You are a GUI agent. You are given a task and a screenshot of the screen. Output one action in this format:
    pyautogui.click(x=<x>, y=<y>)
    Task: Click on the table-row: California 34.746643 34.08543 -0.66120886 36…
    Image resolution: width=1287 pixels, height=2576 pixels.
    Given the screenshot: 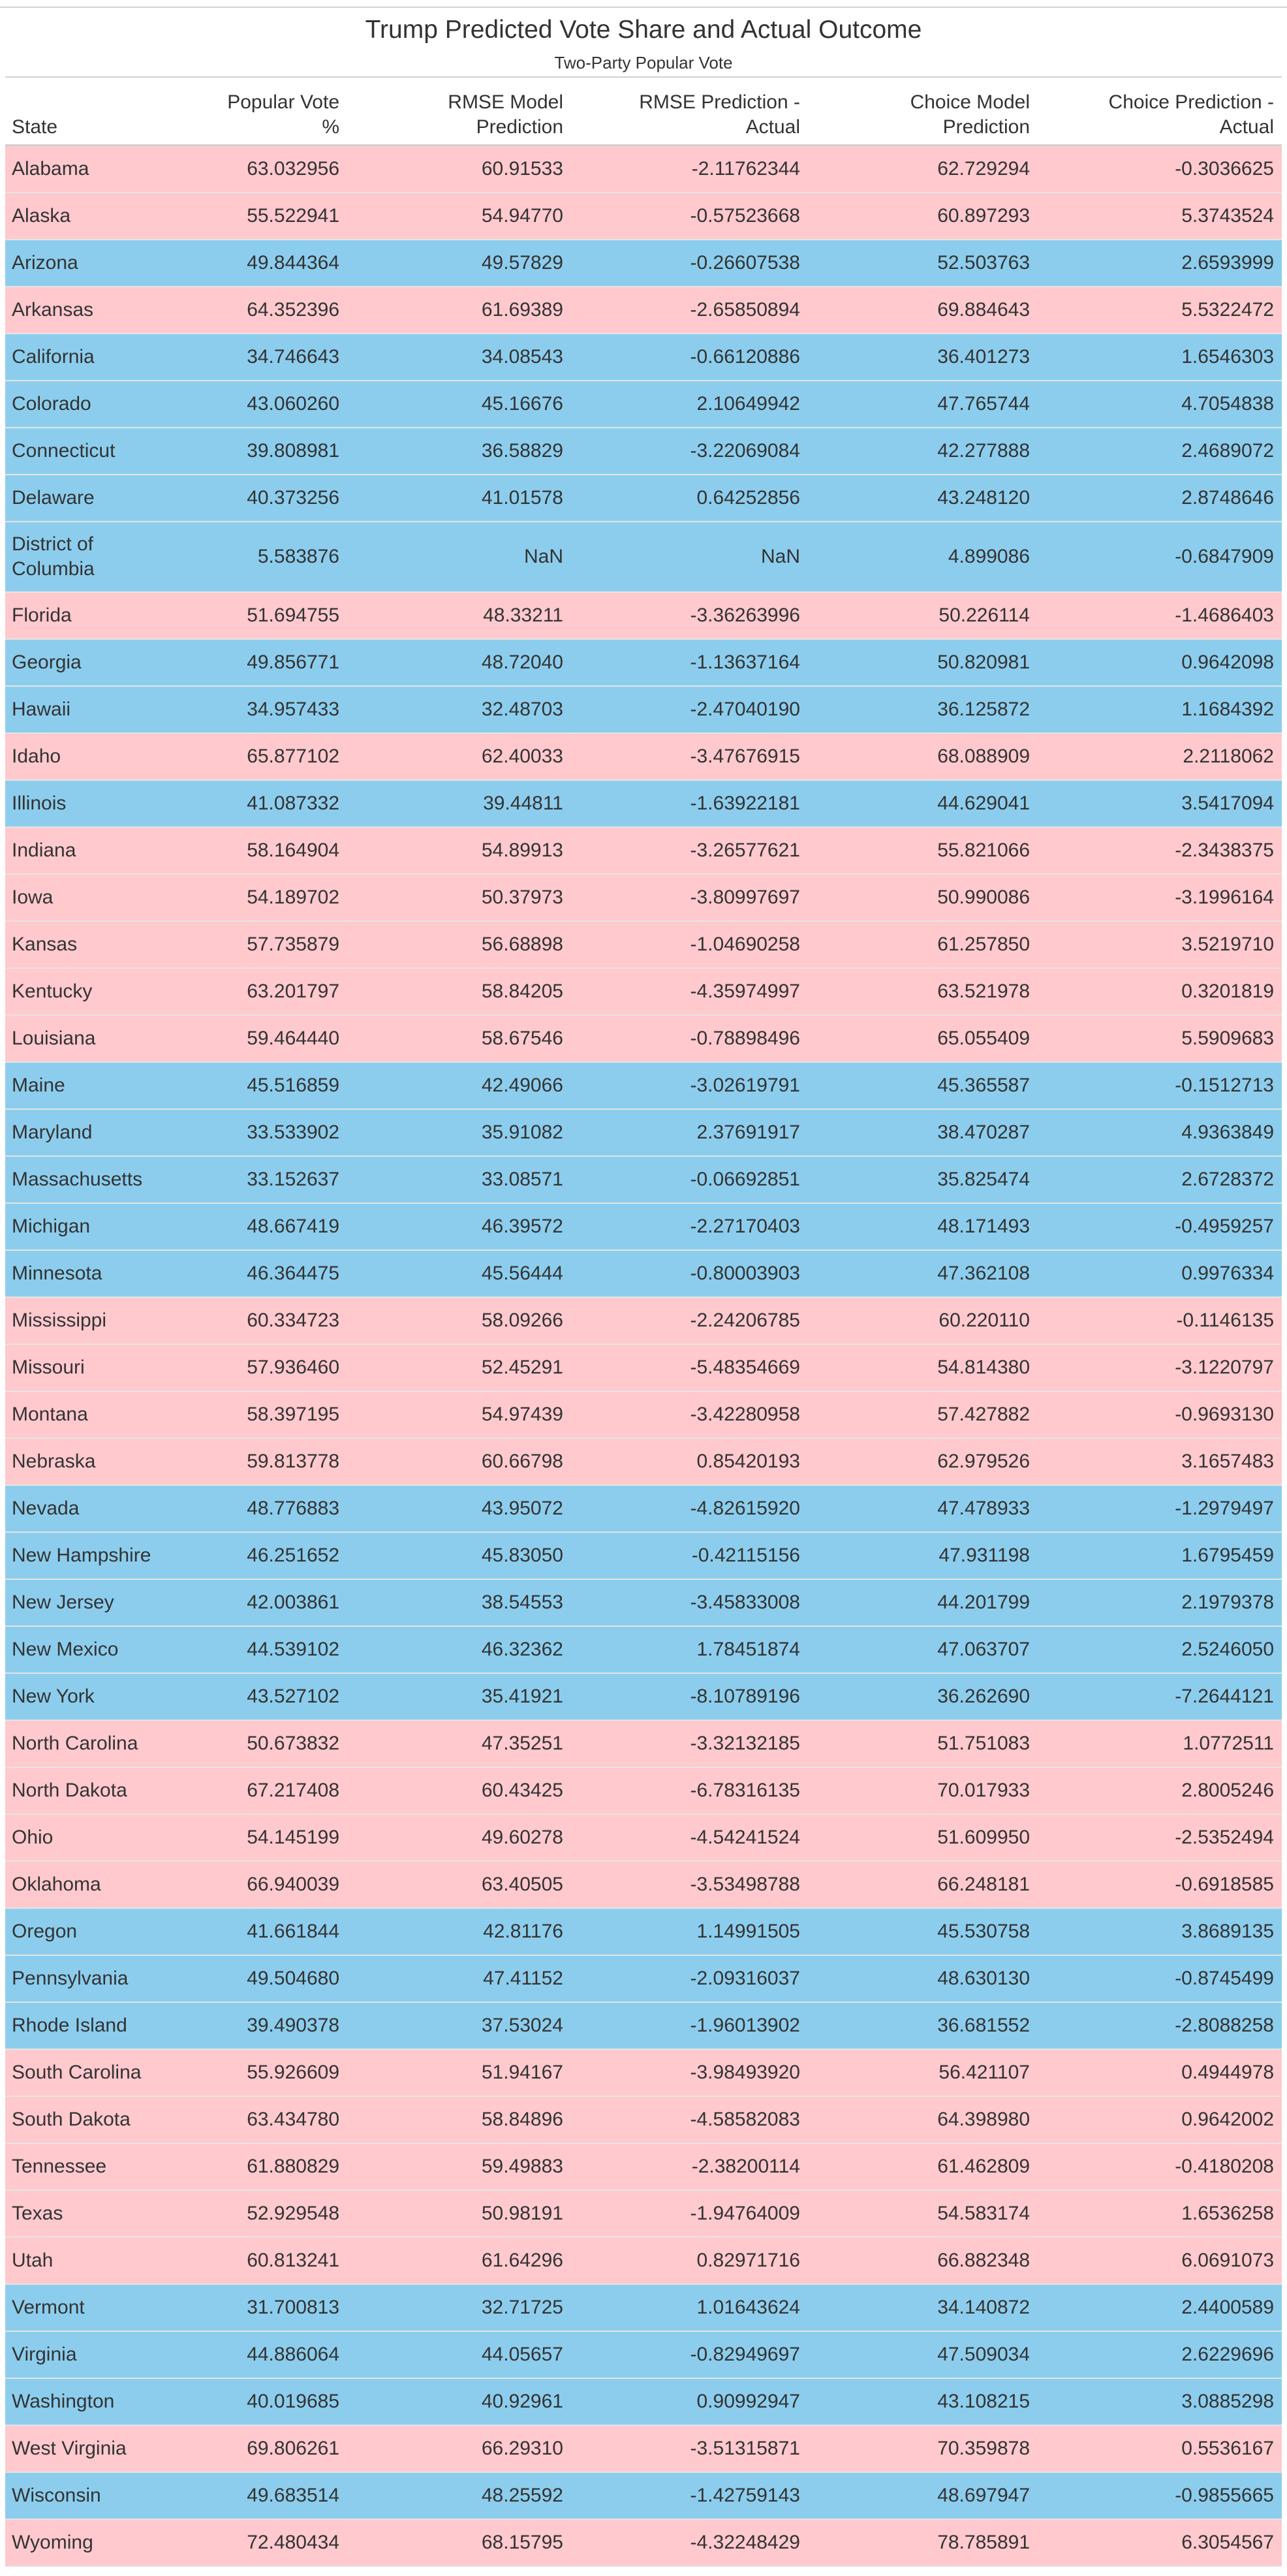 What is the action you would take?
    pyautogui.click(x=643, y=357)
    